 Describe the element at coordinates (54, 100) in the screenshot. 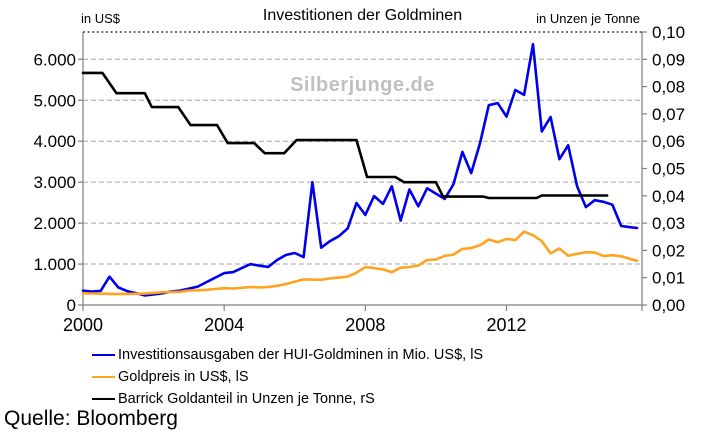

I see `left-axis-tick-label: 5.000` at that location.